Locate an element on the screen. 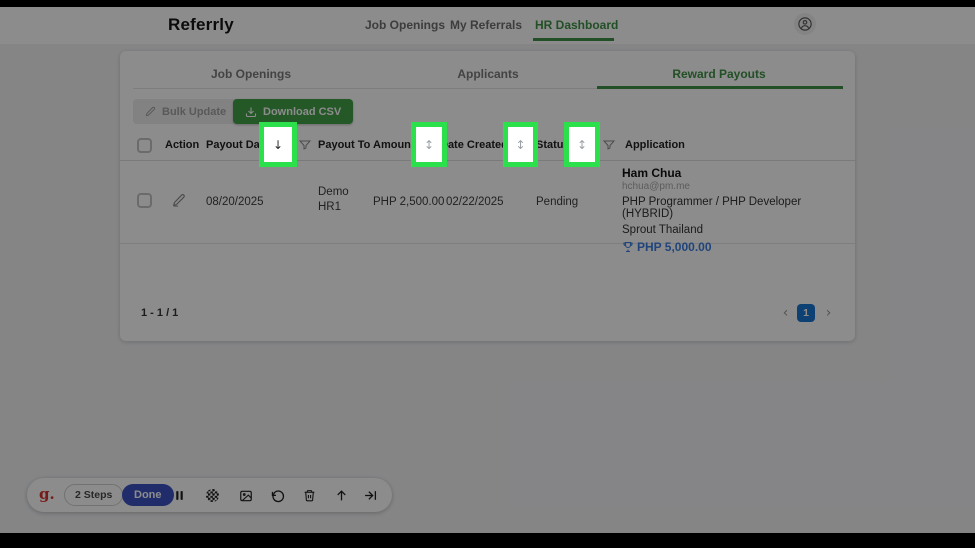  select-all-checkbox is located at coordinates (144, 145).